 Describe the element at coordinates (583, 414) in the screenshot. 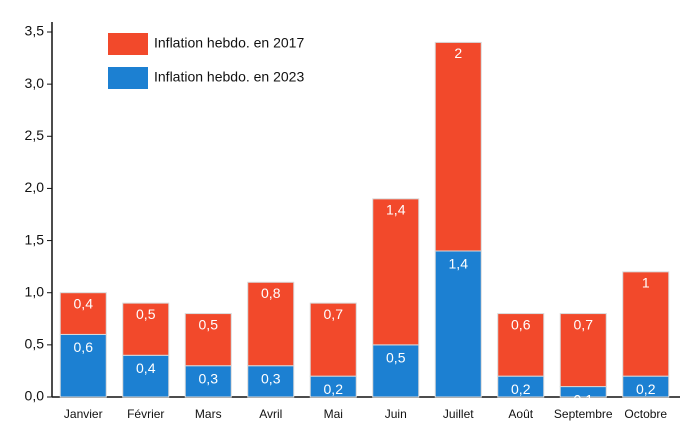

I see `x-tick-label: Septembre` at that location.